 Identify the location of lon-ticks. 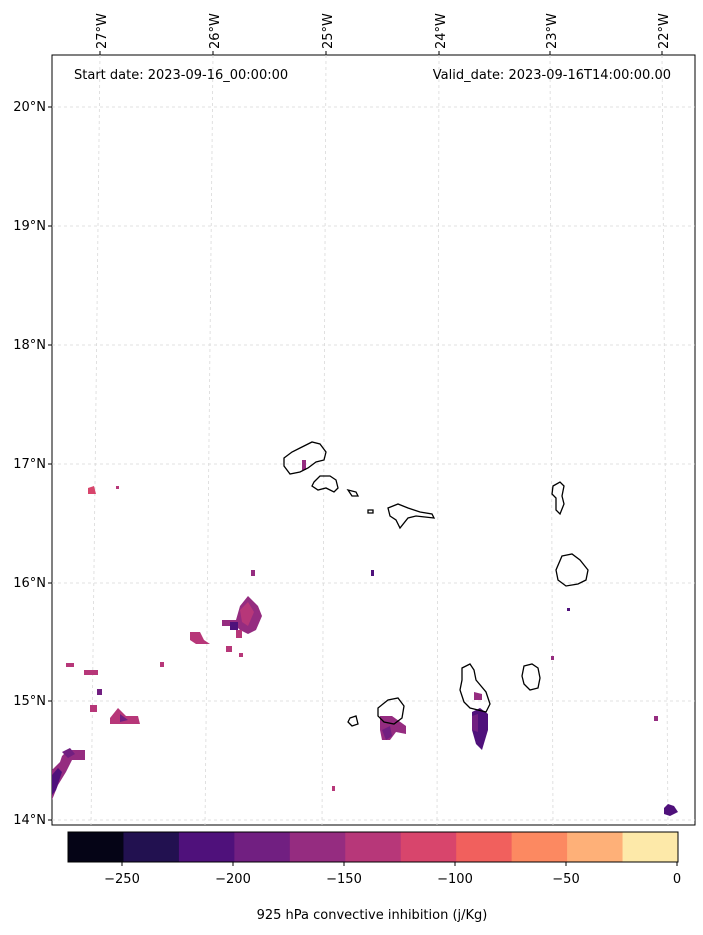
(381, 53).